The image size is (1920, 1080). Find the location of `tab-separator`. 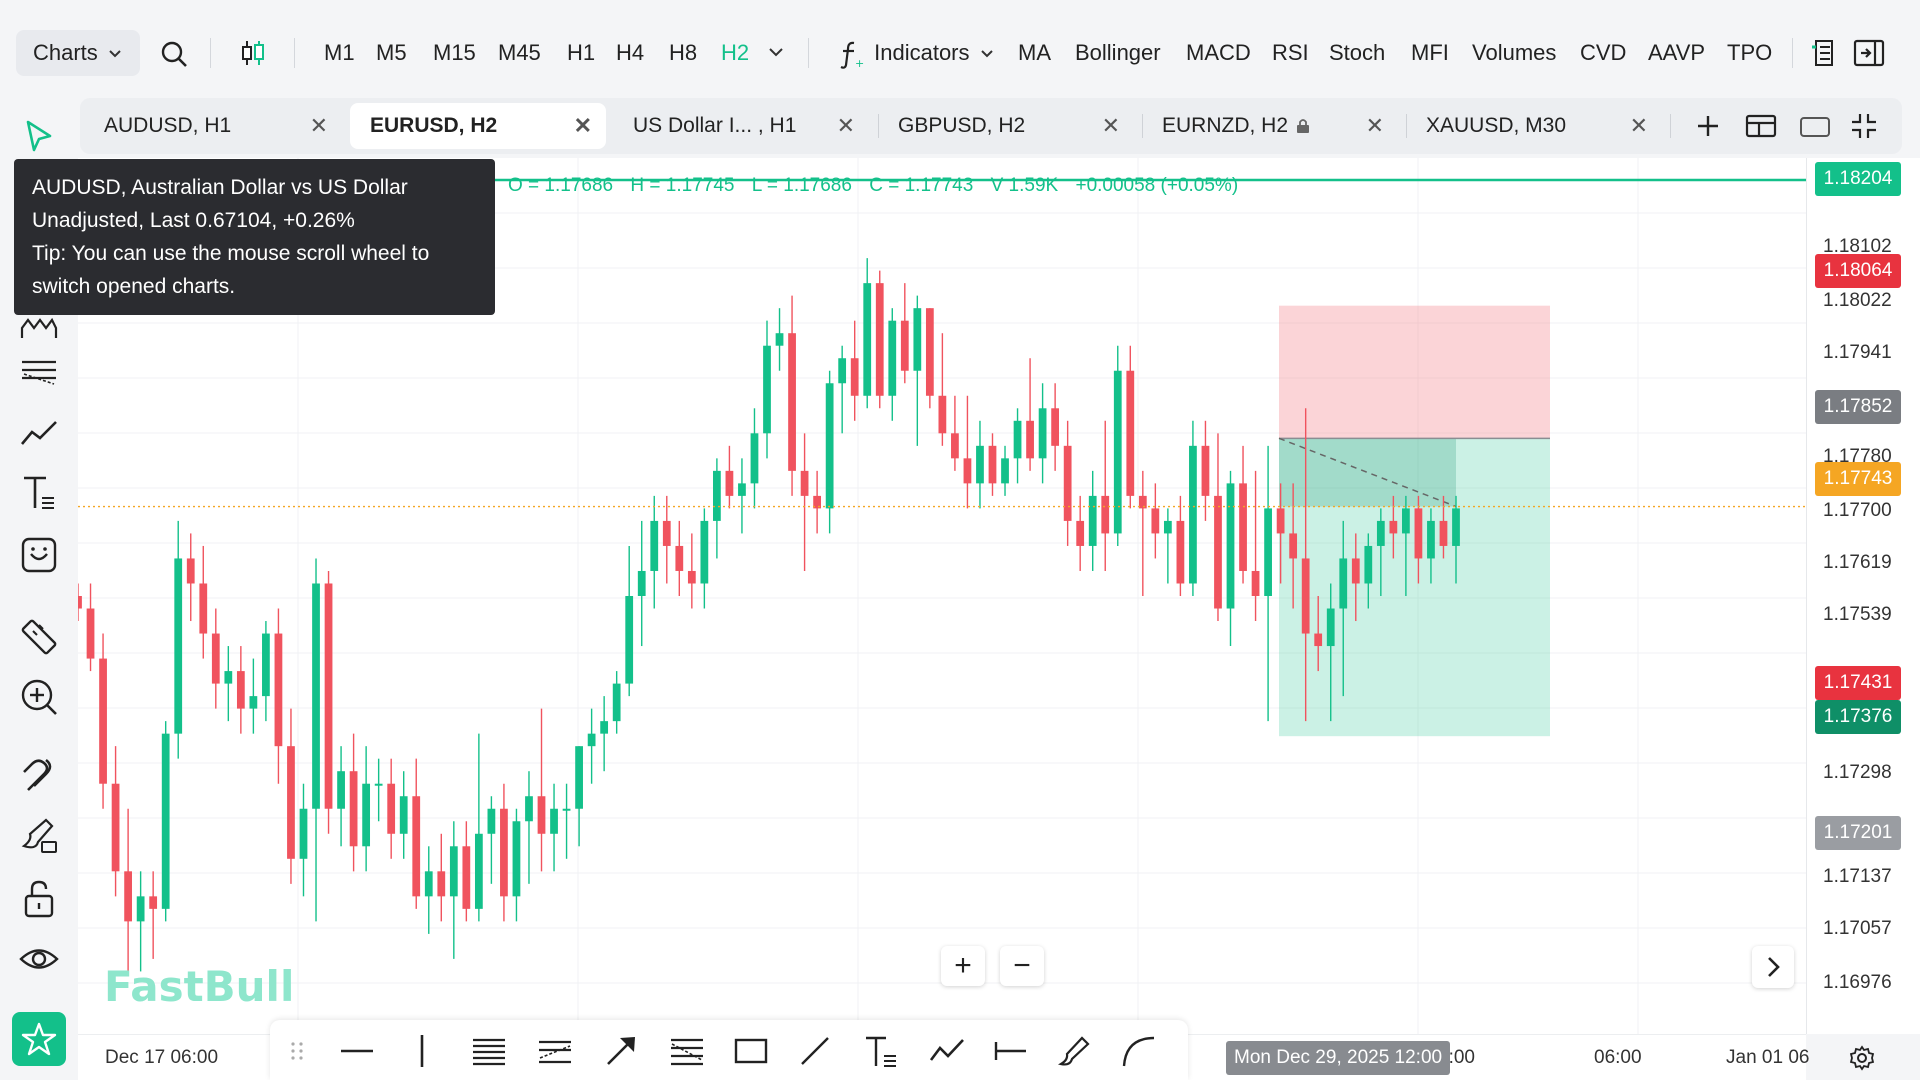

tab-separator is located at coordinates (1406, 126).